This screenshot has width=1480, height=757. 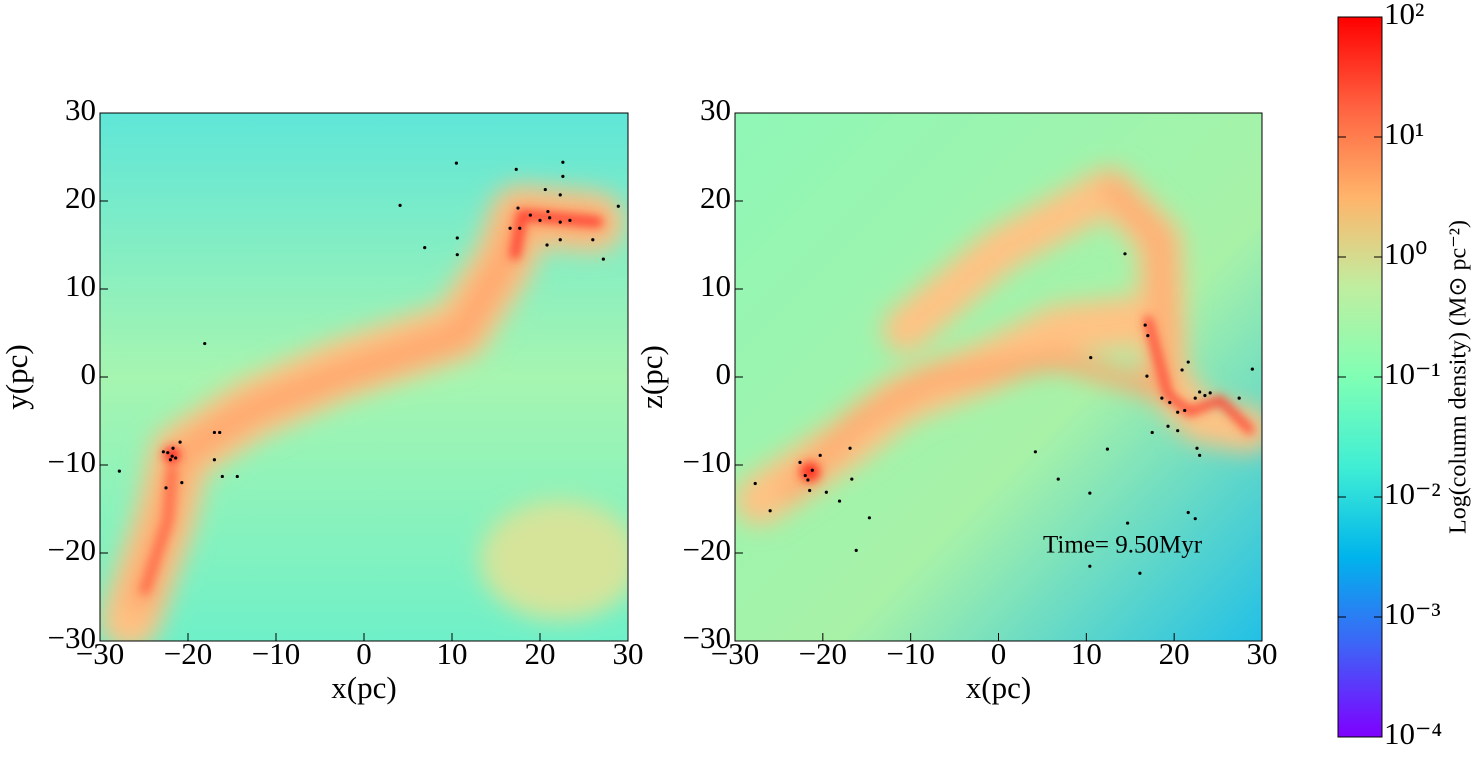 I want to click on x-tick-label: −20, so click(x=188, y=653).